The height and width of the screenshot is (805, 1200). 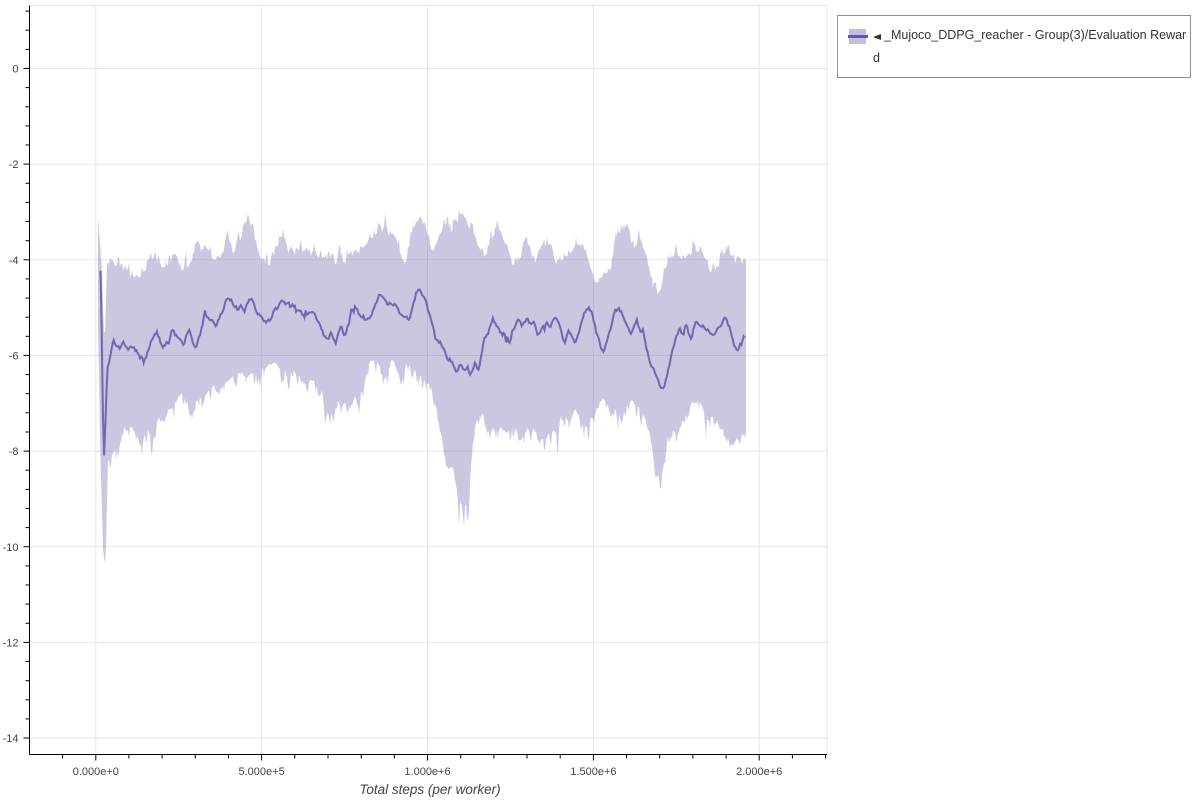 I want to click on svg-text: -2, so click(x=14, y=165).